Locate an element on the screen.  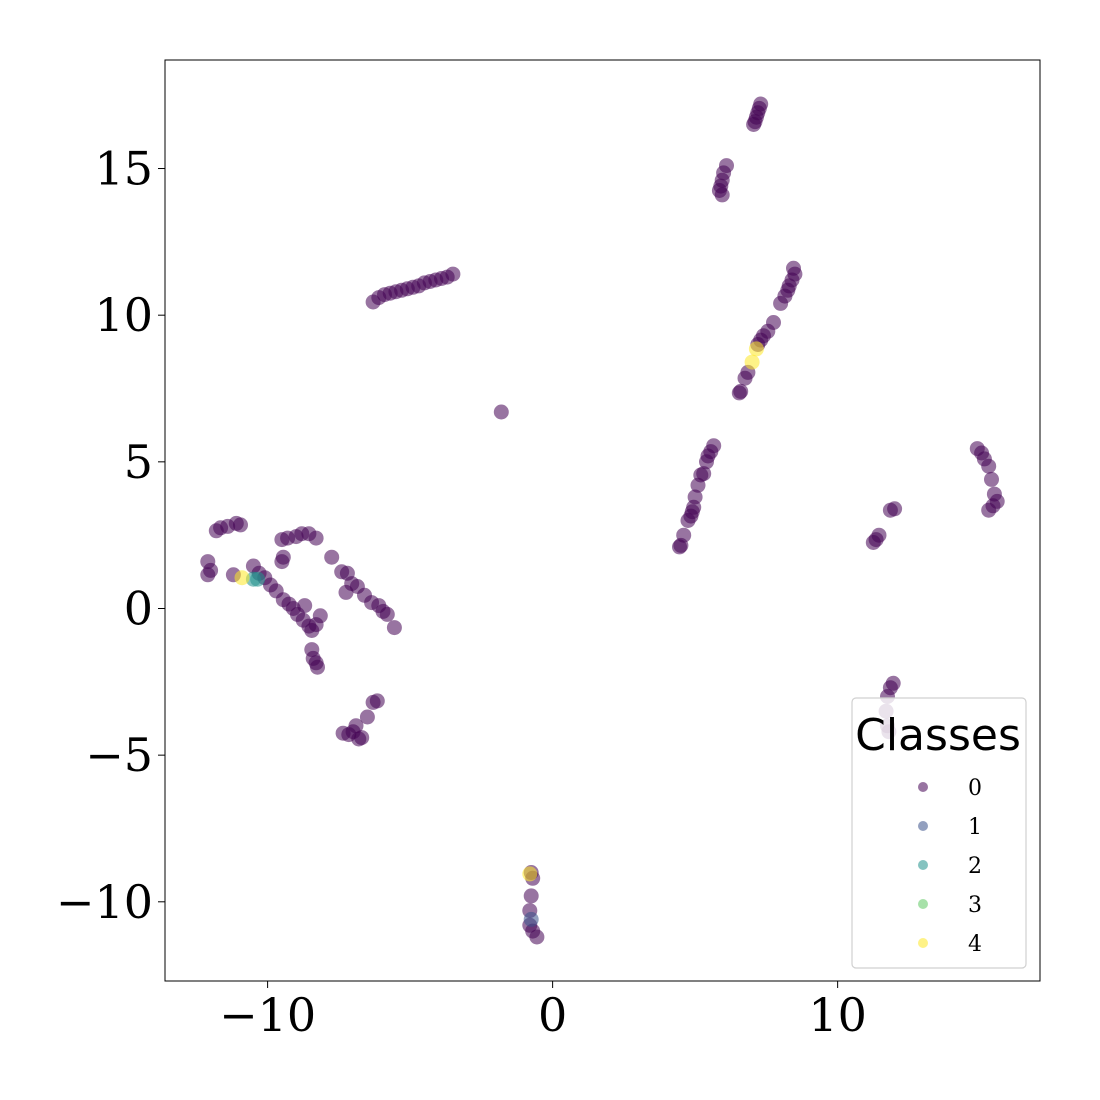
x-tick-label: −10 is located at coordinates (267, 1015).